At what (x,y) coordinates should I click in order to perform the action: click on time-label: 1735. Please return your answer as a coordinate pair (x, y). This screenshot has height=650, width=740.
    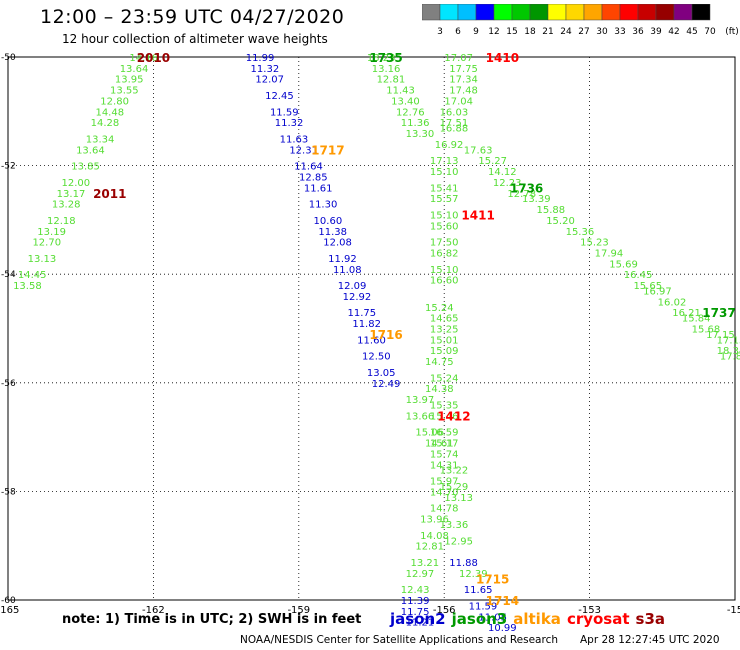
    Looking at the image, I should click on (385, 58).